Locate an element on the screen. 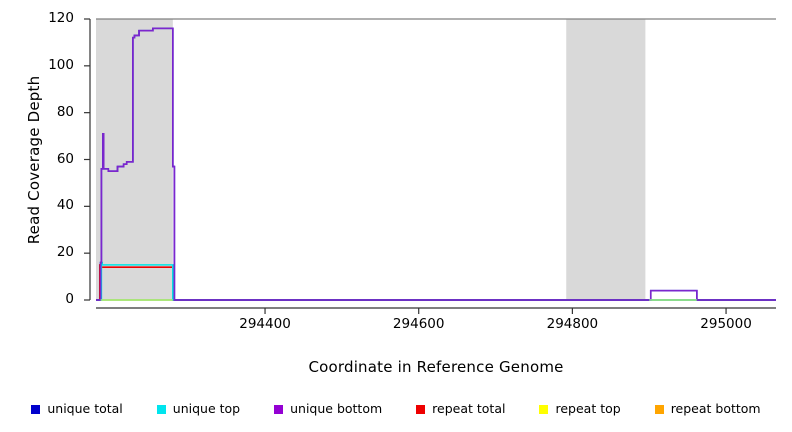  legend-item: unique bottom is located at coordinates (328, 408).